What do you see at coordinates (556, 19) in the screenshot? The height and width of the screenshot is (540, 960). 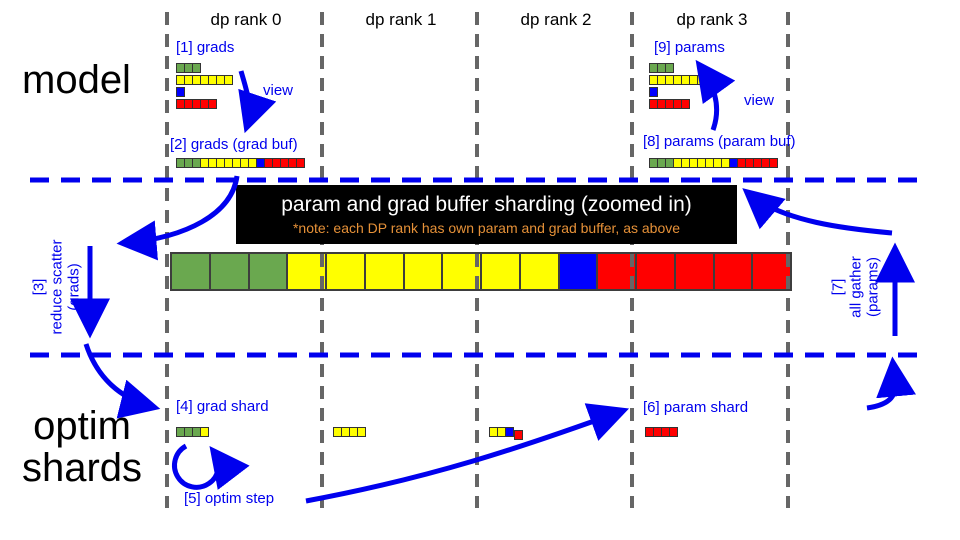 I see `column-header-dp-rank-2: dp rank 2` at bounding box center [556, 19].